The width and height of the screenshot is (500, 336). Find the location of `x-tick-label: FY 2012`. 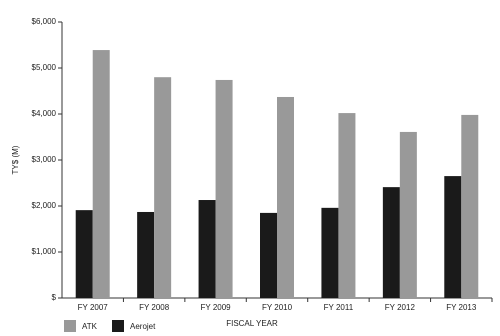

x-tick-label: FY 2012 is located at coordinates (400, 307).